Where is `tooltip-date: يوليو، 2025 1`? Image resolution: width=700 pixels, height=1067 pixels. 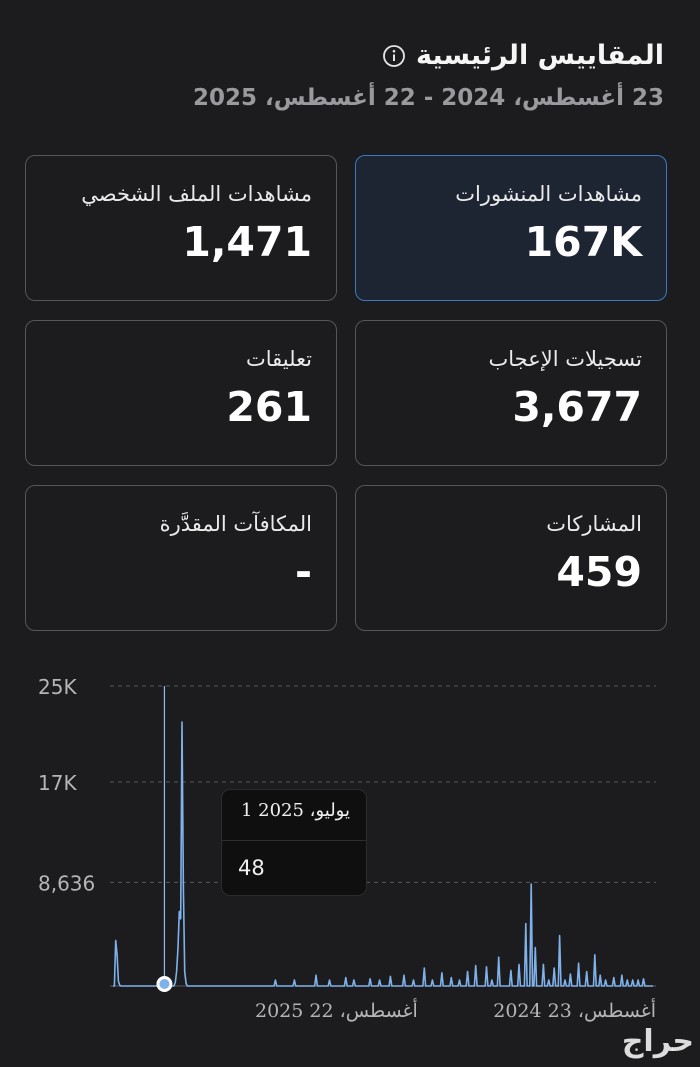
tooltip-date: يوليو، 2025 1 is located at coordinates (295, 810).